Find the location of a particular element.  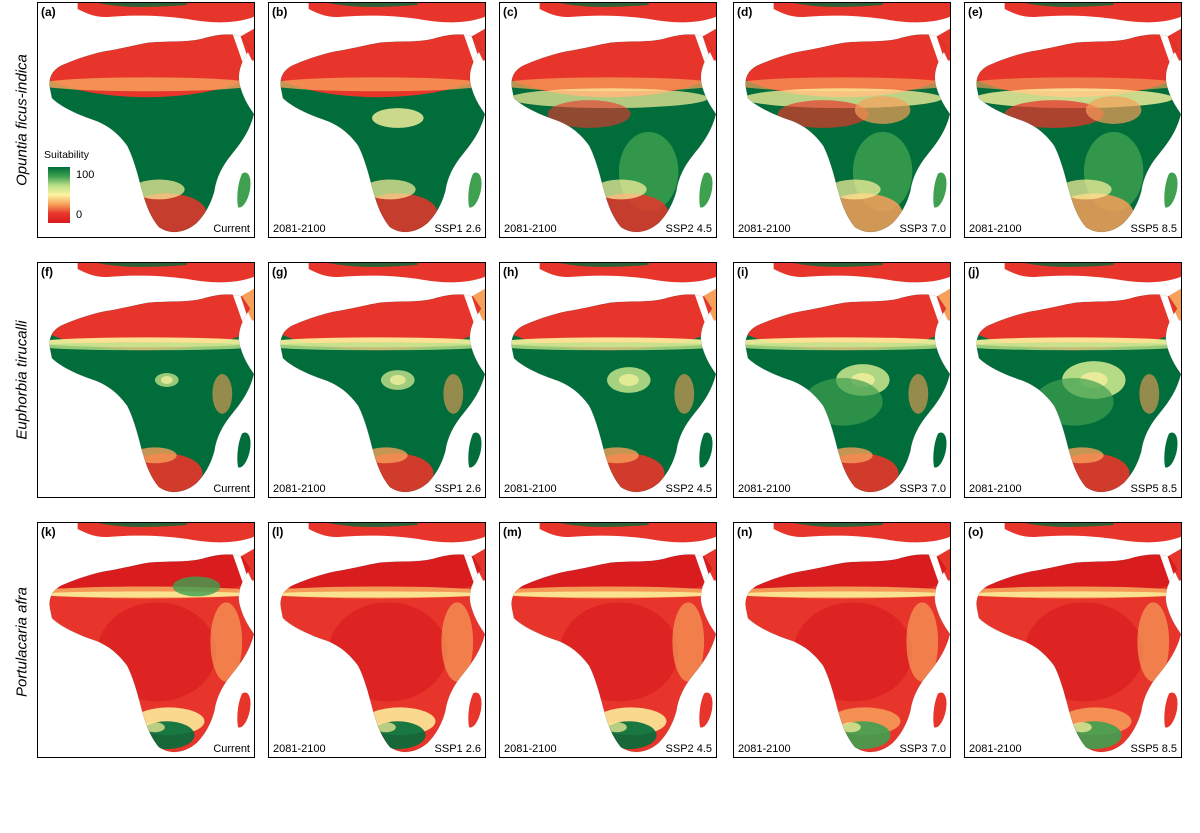

panel-letter: (e) is located at coordinates (975, 12).